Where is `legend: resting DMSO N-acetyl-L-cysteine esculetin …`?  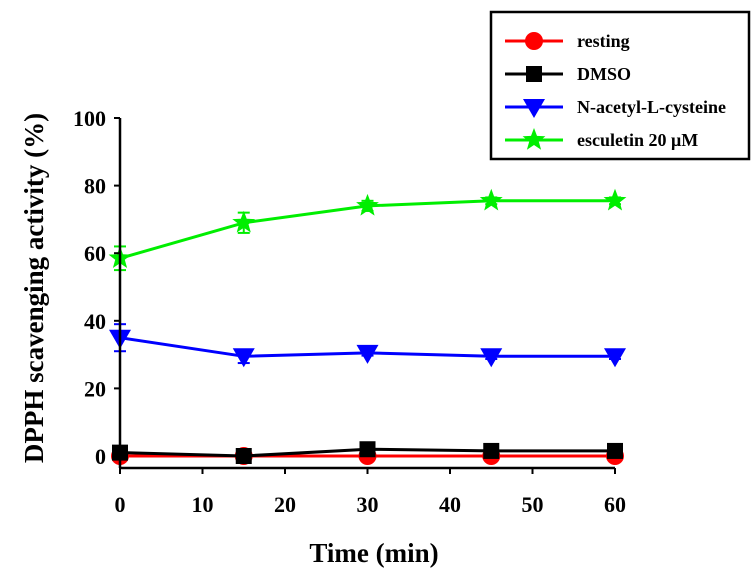
legend: resting DMSO N-acetyl-L-cysteine esculetin … is located at coordinates (620, 85).